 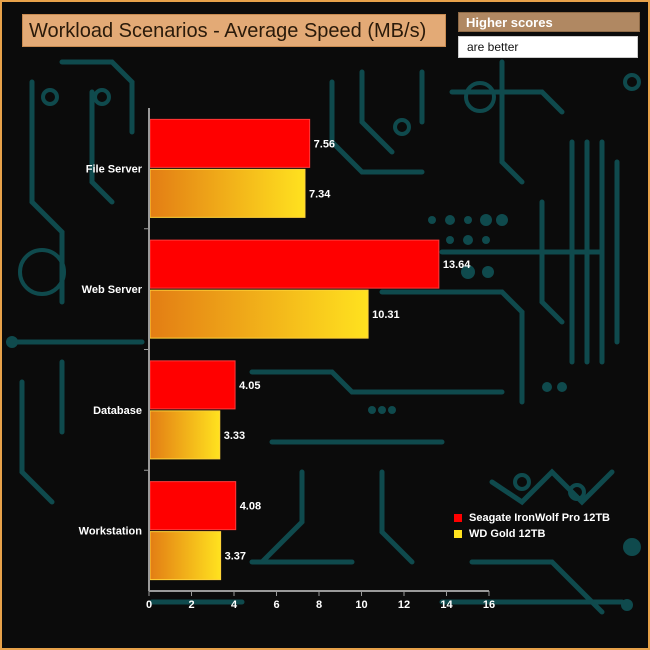 I want to click on bar-web-server-seagate-ironwolf-pro-12tb, so click(x=294, y=264).